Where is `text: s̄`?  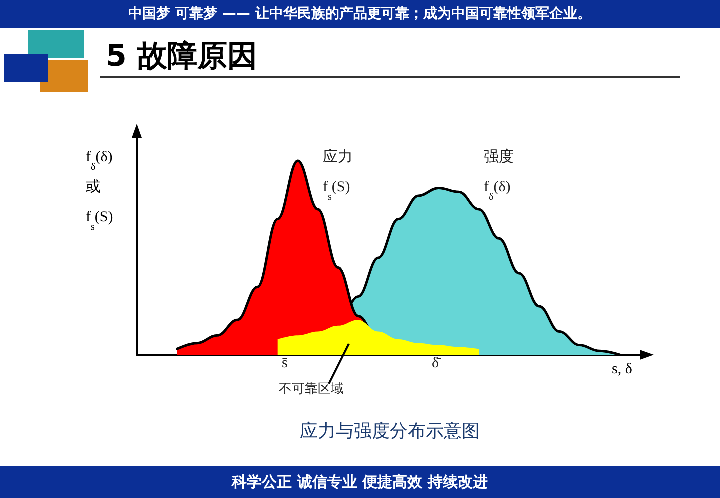 text: s̄ is located at coordinates (285, 364).